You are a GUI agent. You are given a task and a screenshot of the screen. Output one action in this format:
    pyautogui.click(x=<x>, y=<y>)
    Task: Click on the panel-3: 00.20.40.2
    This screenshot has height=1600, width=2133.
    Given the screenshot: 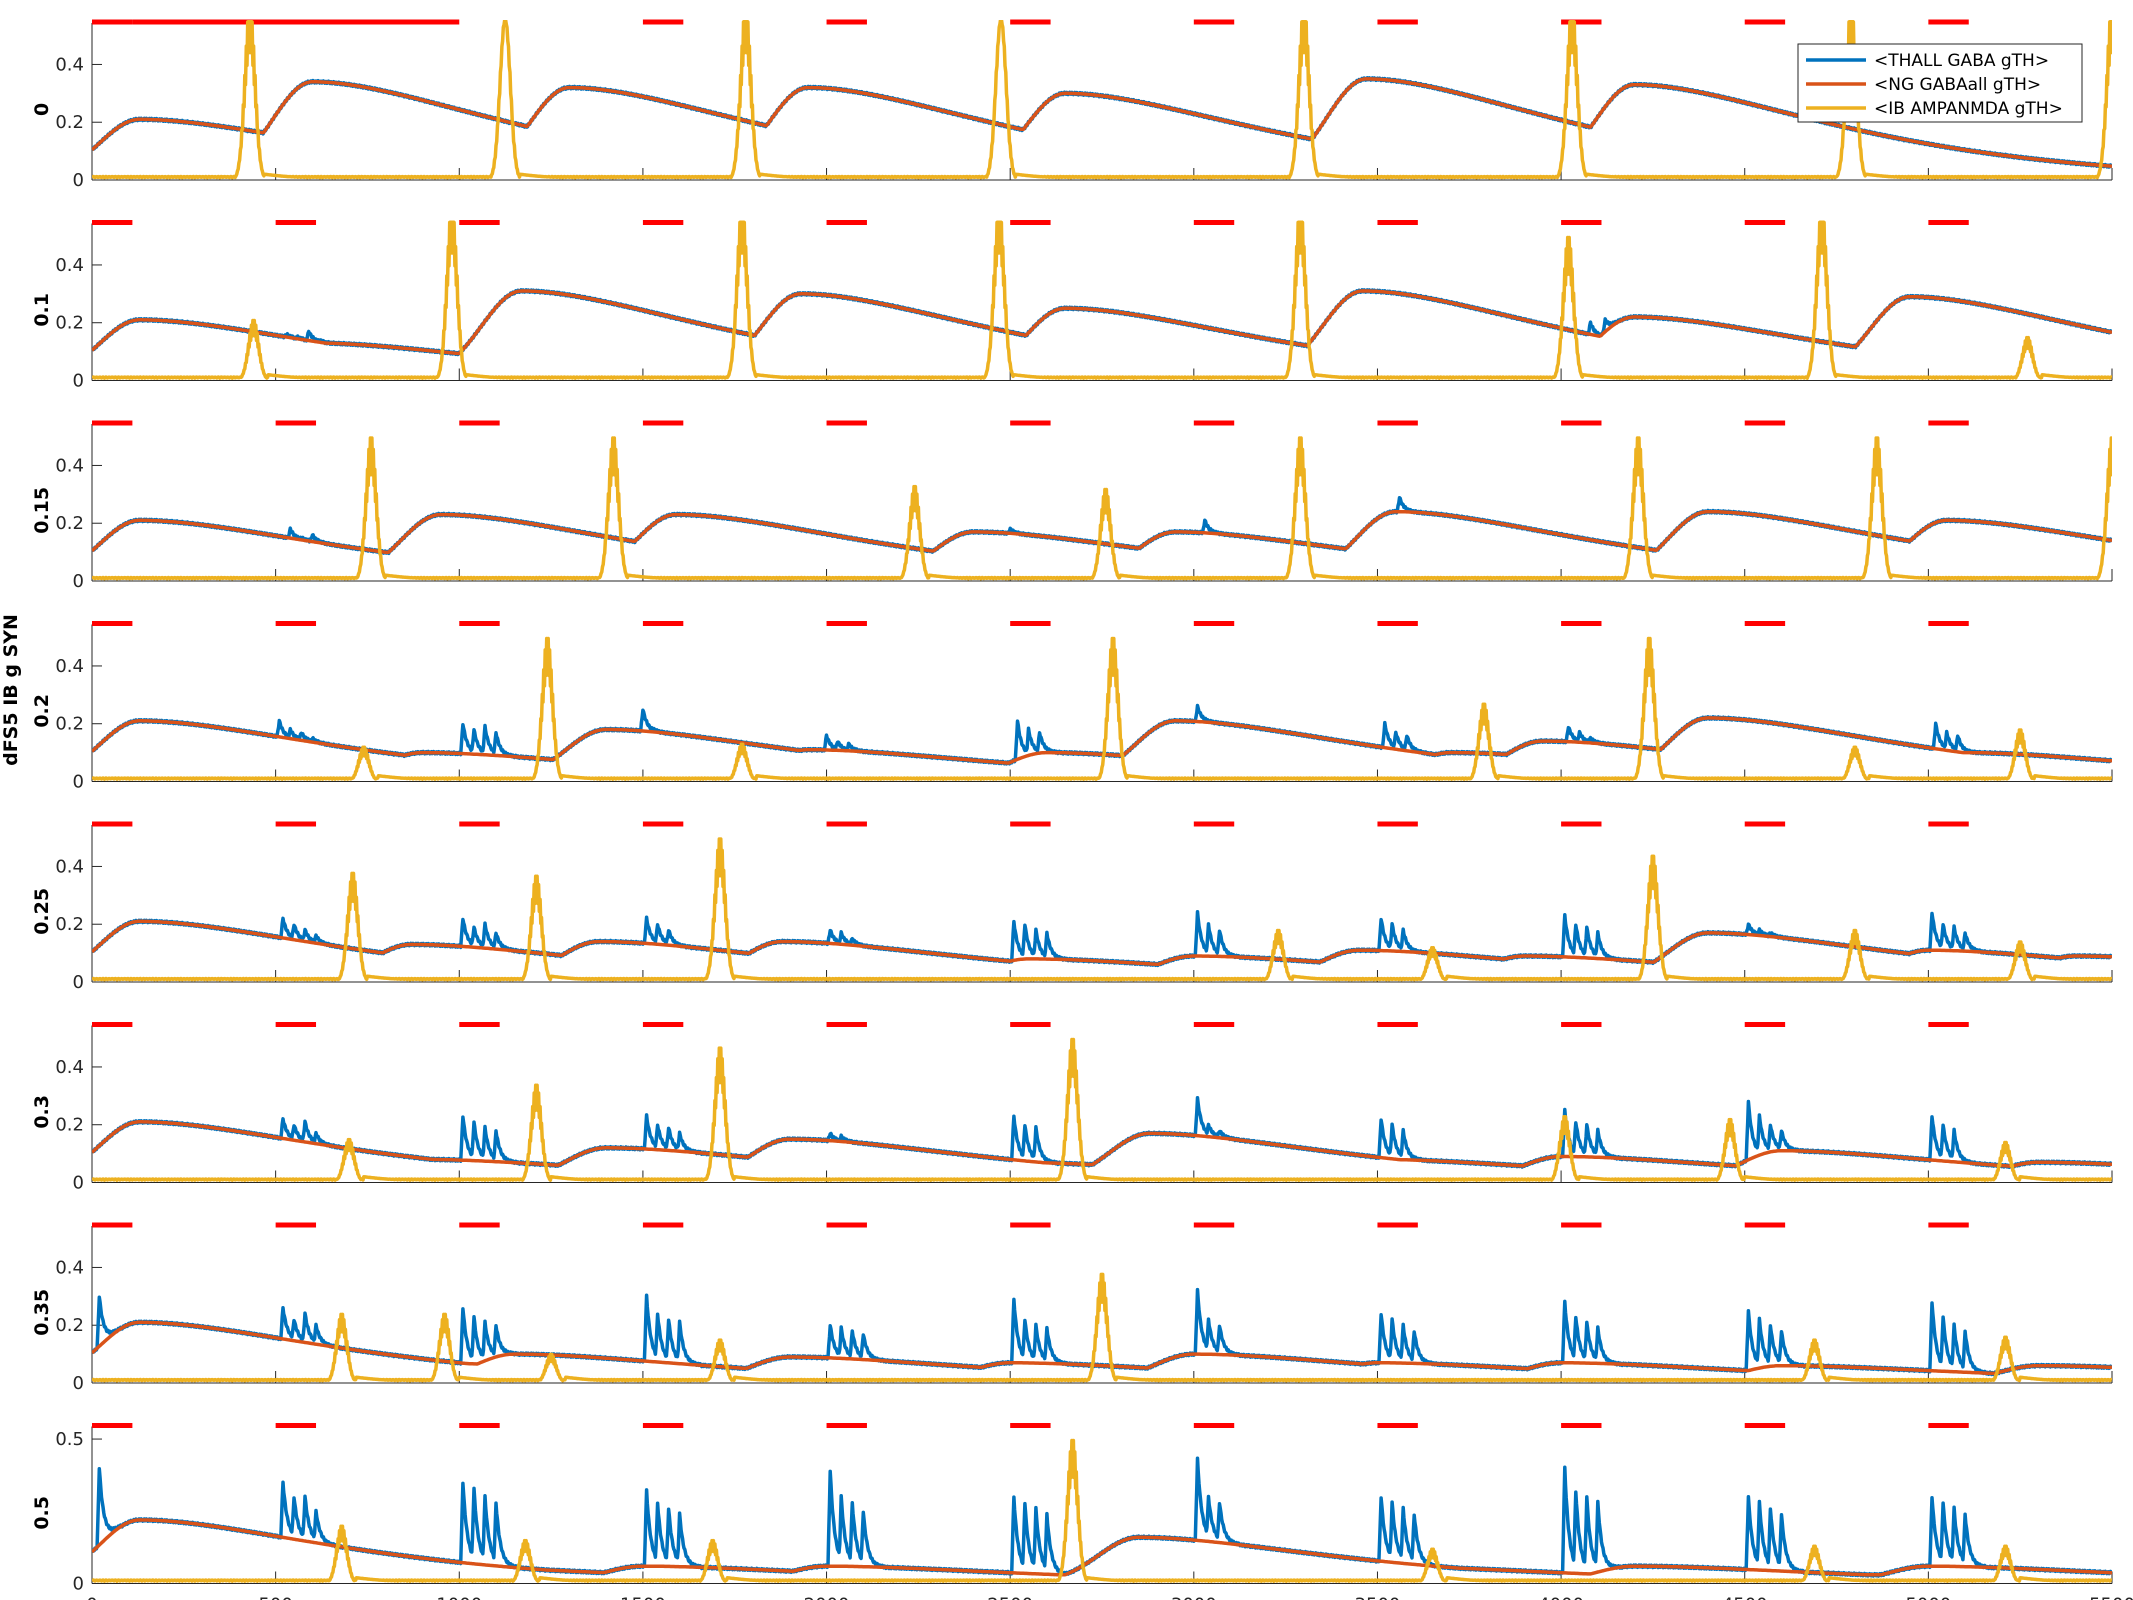 What is the action you would take?
    pyautogui.click(x=1072, y=707)
    